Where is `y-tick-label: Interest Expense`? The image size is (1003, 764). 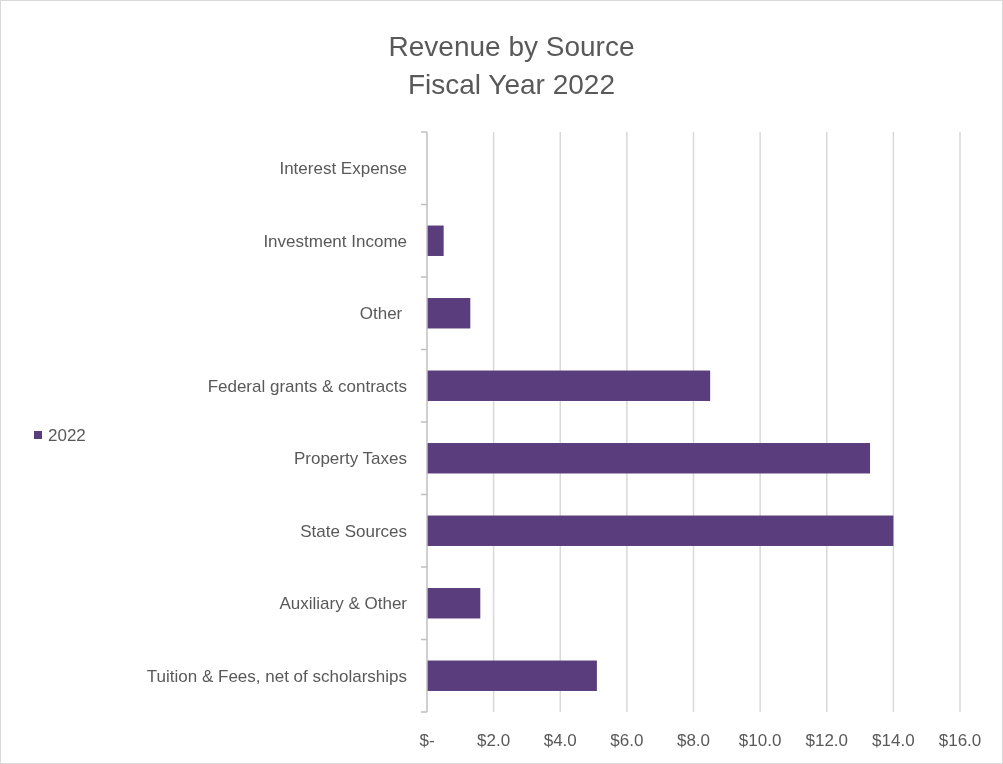 y-tick-label: Interest Expense is located at coordinates (343, 169).